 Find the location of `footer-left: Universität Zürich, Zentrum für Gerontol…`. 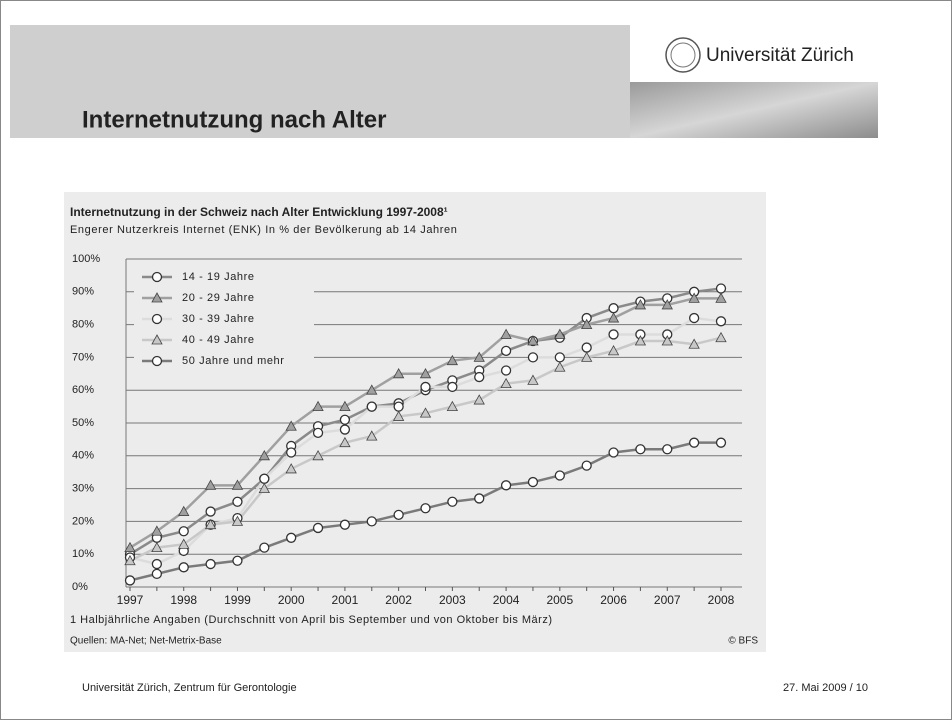

footer-left: Universität Zürich, Zentrum für Gerontol… is located at coordinates (189, 688).